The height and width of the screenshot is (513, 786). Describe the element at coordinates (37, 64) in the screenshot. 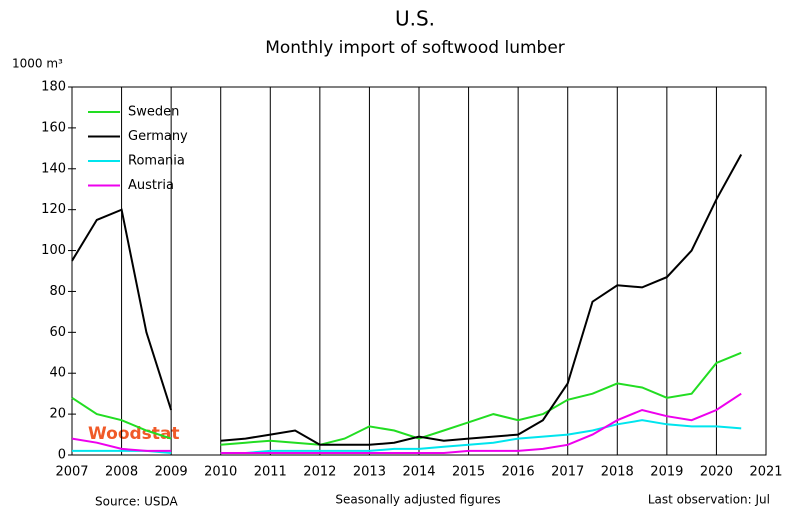

I see `y-axis-label: 1000 m³` at that location.